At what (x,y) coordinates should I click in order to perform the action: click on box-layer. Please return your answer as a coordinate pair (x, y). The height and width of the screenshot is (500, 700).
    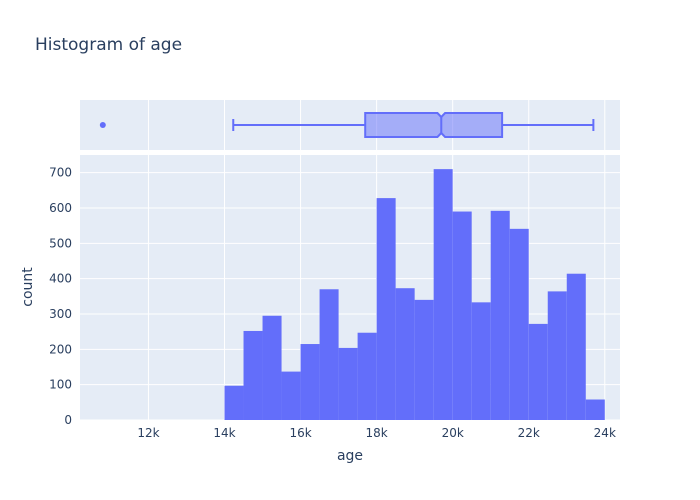
    Looking at the image, I should click on (347, 125).